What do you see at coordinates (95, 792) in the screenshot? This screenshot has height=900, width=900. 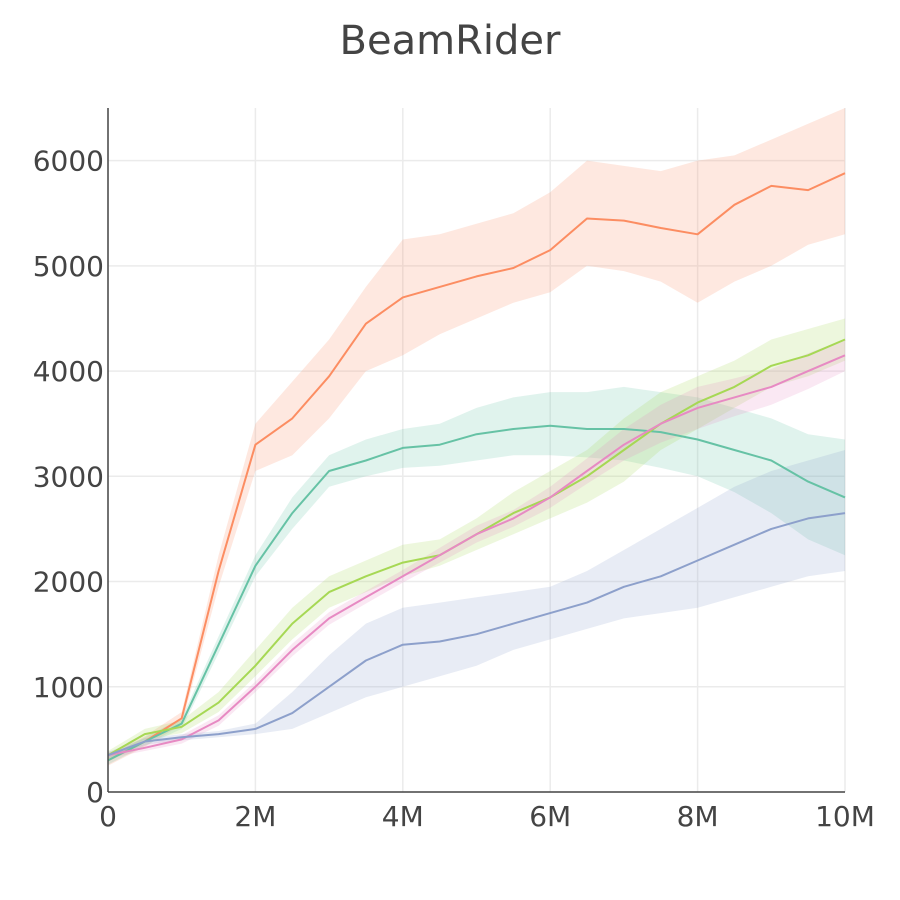 I see `y-tick-label-0: 0` at bounding box center [95, 792].